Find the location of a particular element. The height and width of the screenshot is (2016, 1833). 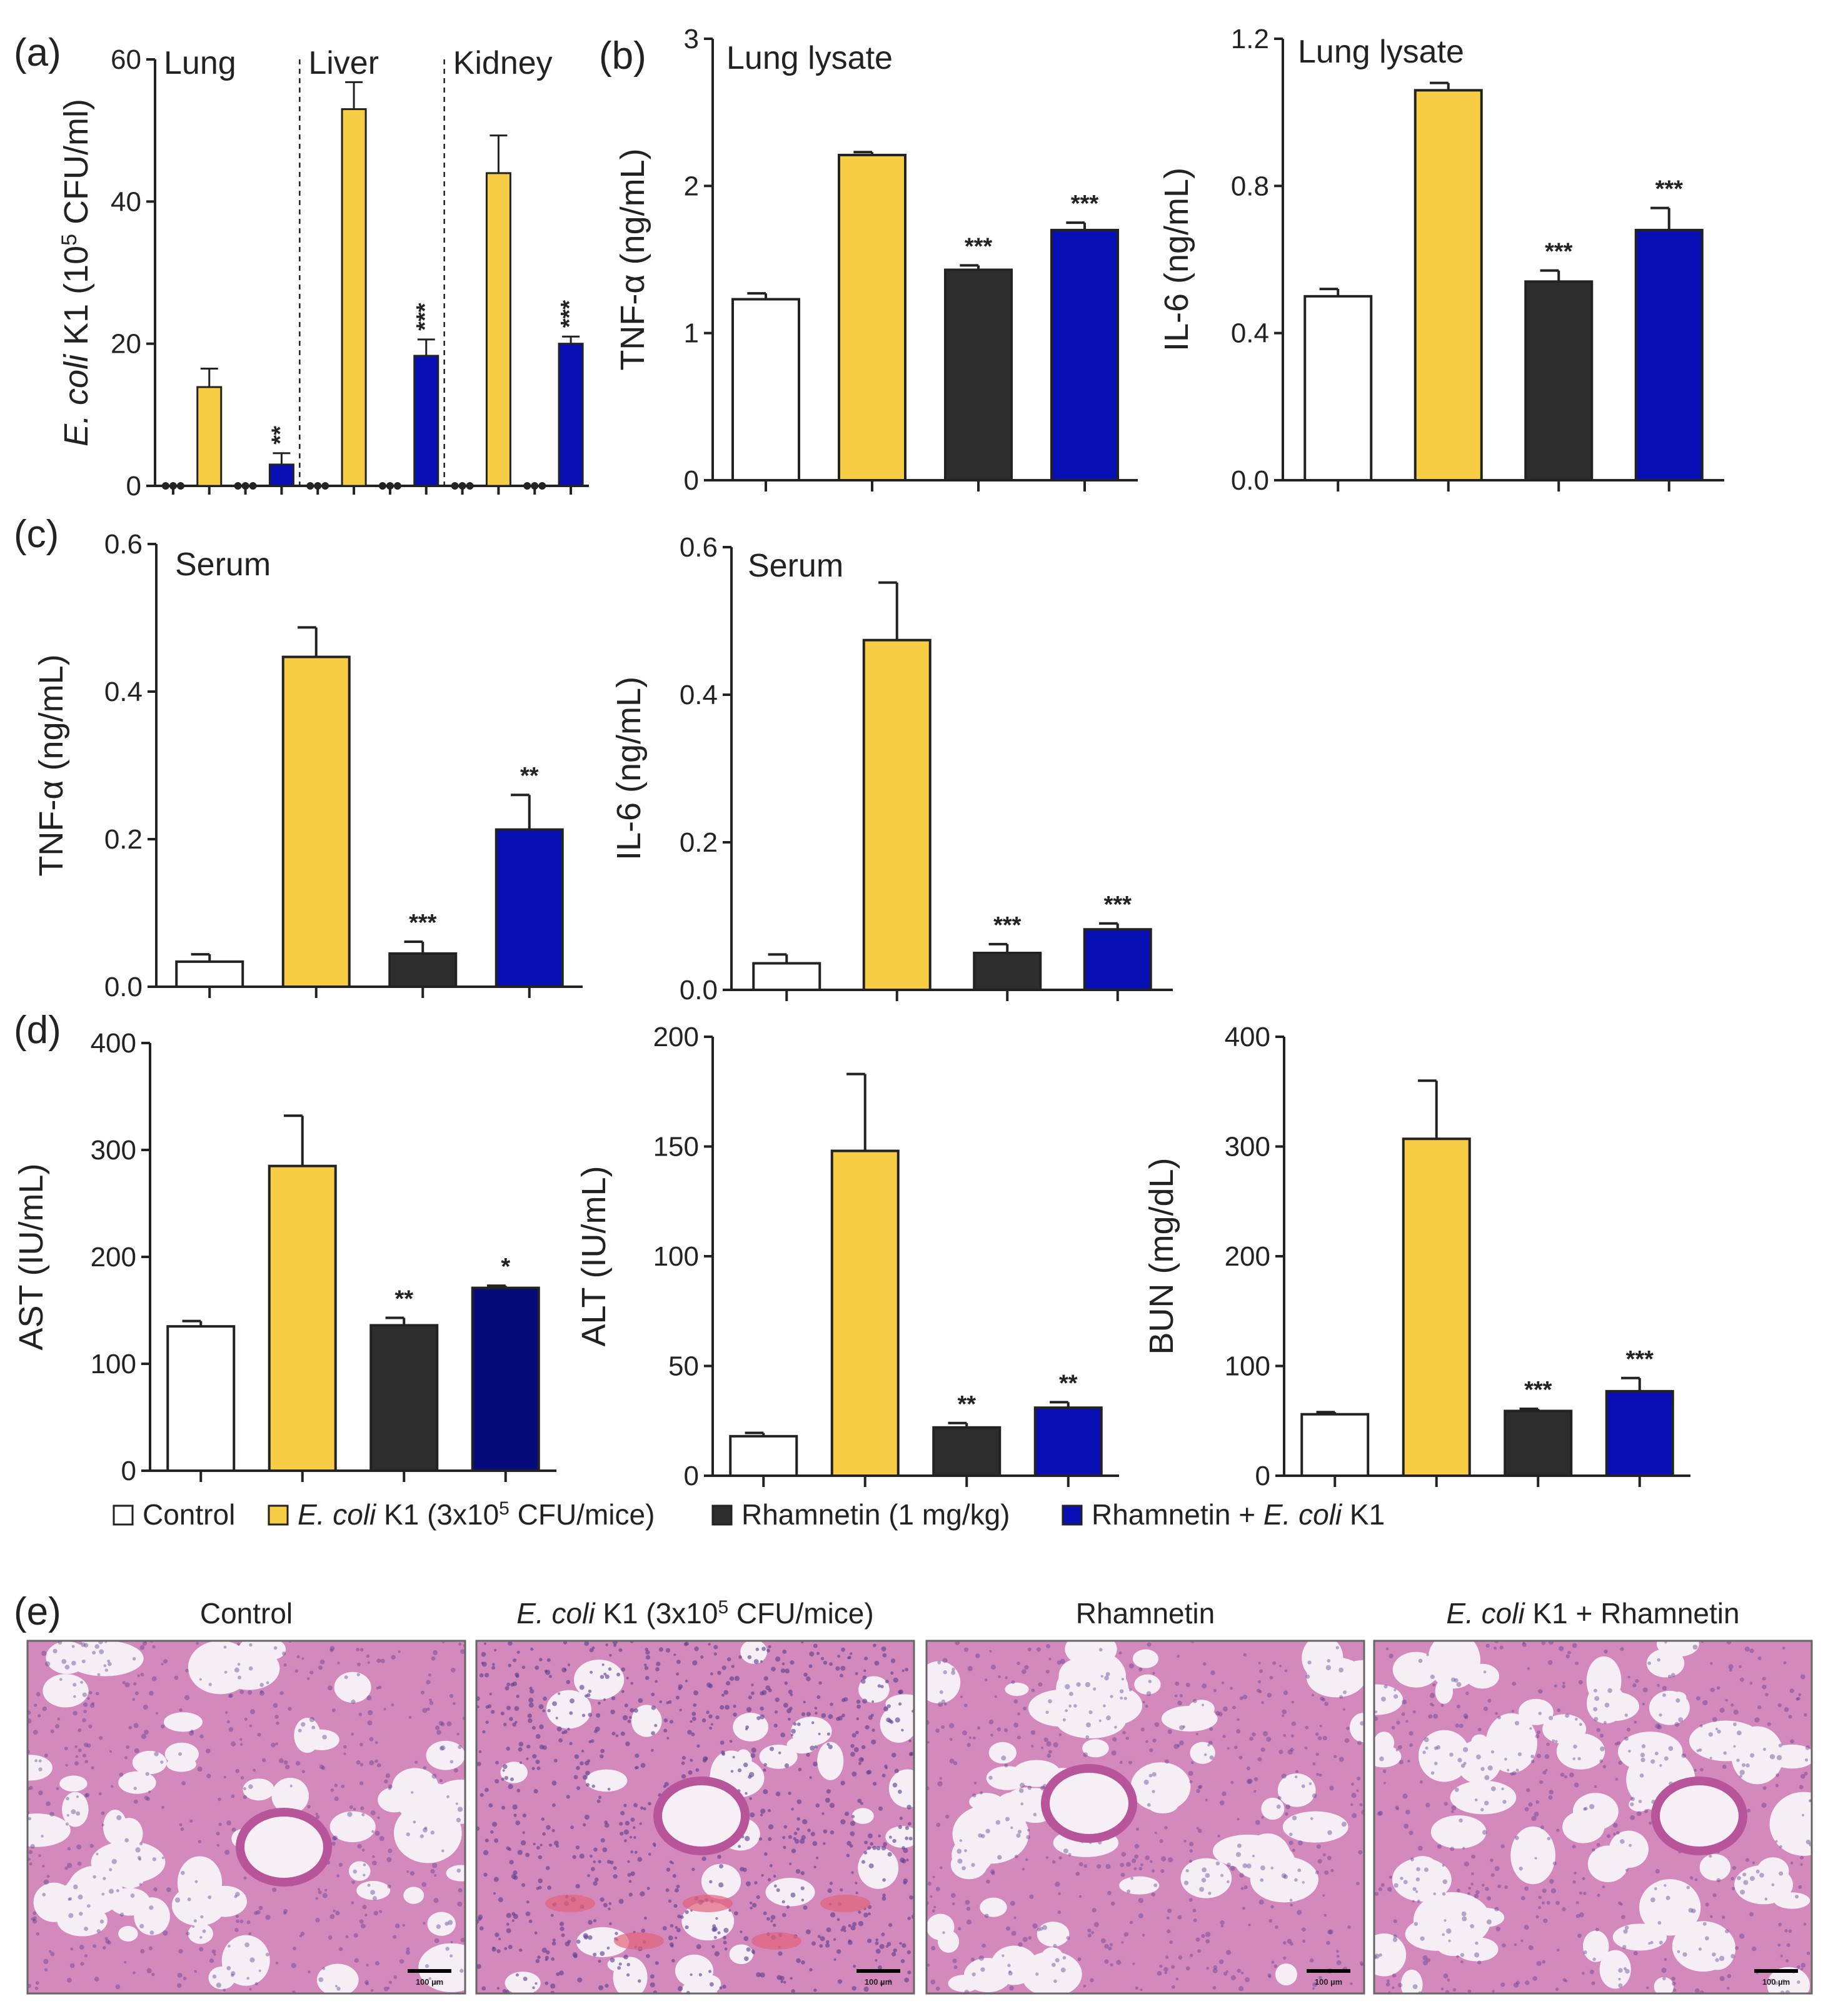

legend-swatch is located at coordinates (1072, 1515).